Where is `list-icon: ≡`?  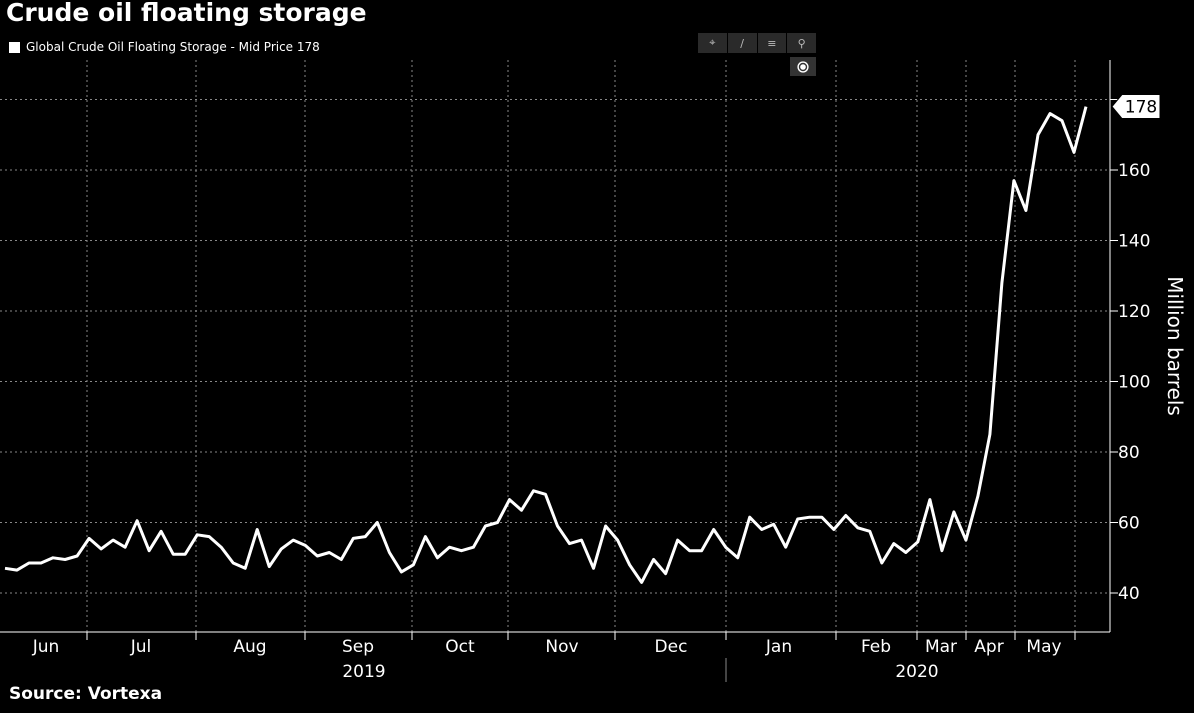
list-icon: ≡ is located at coordinates (772, 43).